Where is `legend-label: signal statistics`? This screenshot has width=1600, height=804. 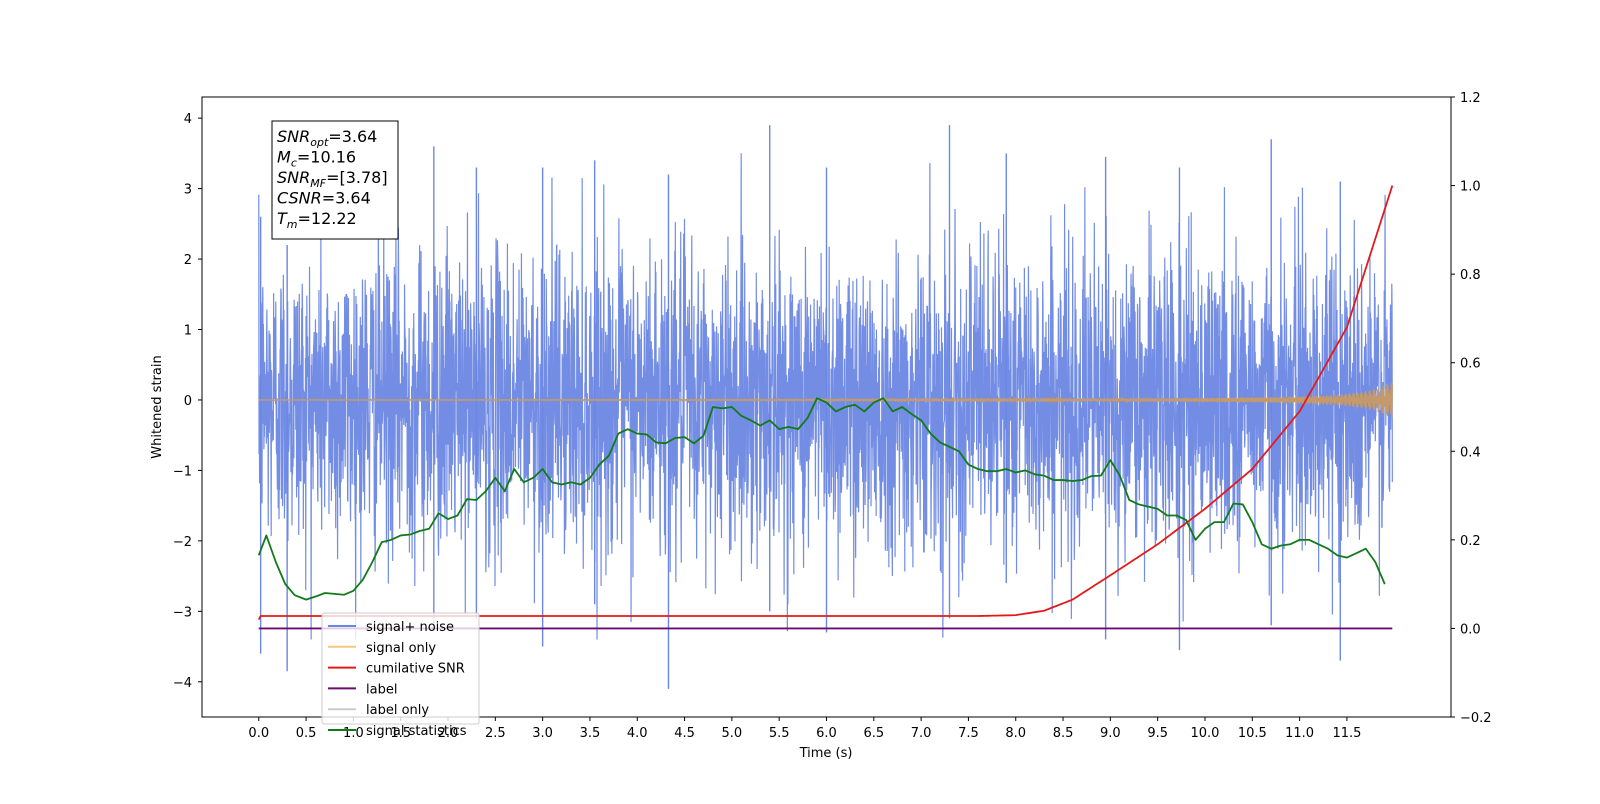 legend-label: signal statistics is located at coordinates (416, 731).